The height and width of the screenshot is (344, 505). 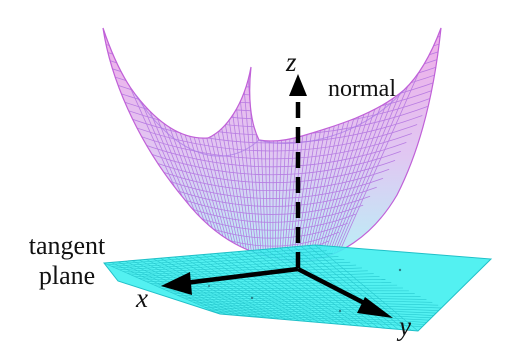 What do you see at coordinates (67, 275) in the screenshot?
I see `tangent-label-line2: plane` at bounding box center [67, 275].